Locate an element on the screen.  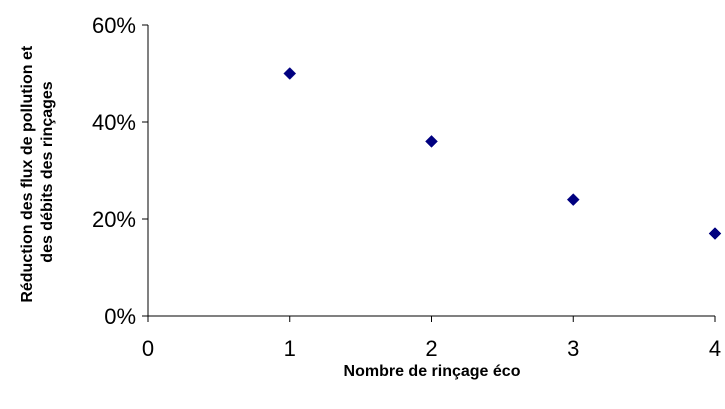
x-tick-label: 2 is located at coordinates (431, 348).